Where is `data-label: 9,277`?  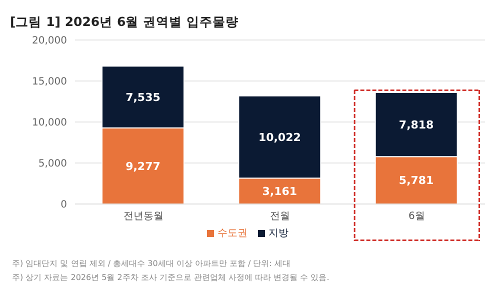
data-label: 9,277 is located at coordinates (143, 166).